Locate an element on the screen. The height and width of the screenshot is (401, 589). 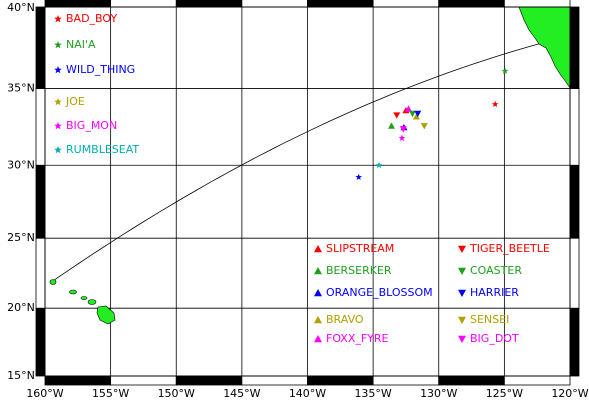
legend-label: FOXX_FYRE is located at coordinates (357, 338).